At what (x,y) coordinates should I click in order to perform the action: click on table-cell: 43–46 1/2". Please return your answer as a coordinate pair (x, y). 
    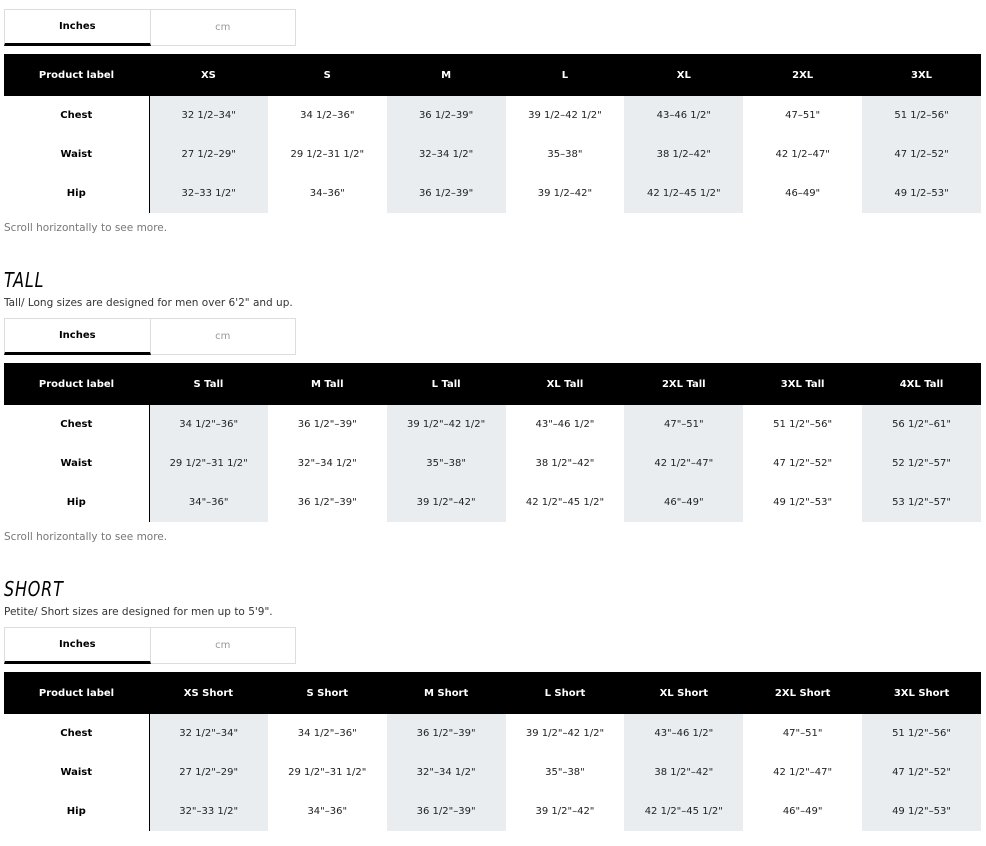
    Looking at the image, I should click on (684, 115).